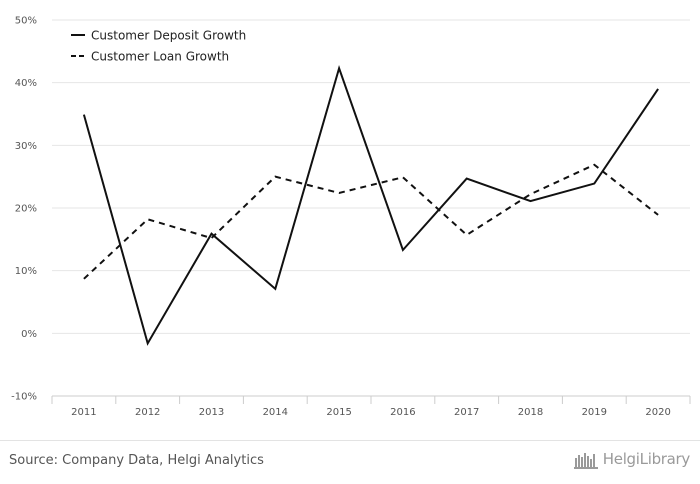  Describe the element at coordinates (83, 412) in the screenshot. I see `x-tick-label: 2011` at that location.